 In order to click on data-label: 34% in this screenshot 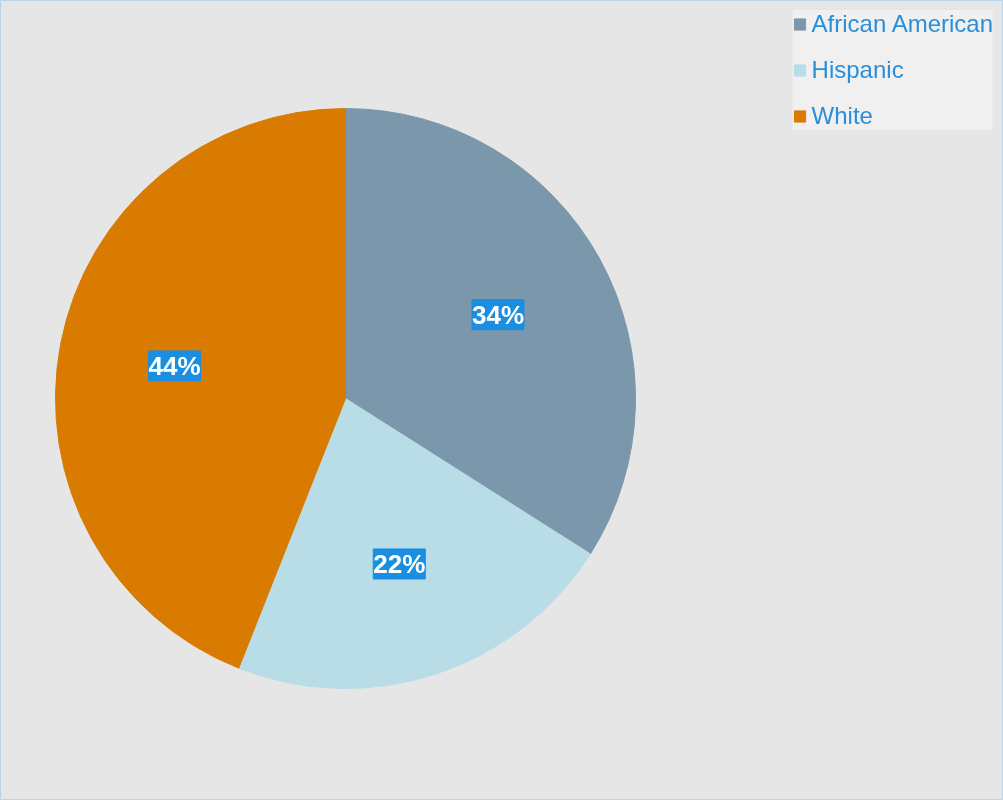, I will do `click(498, 314)`.